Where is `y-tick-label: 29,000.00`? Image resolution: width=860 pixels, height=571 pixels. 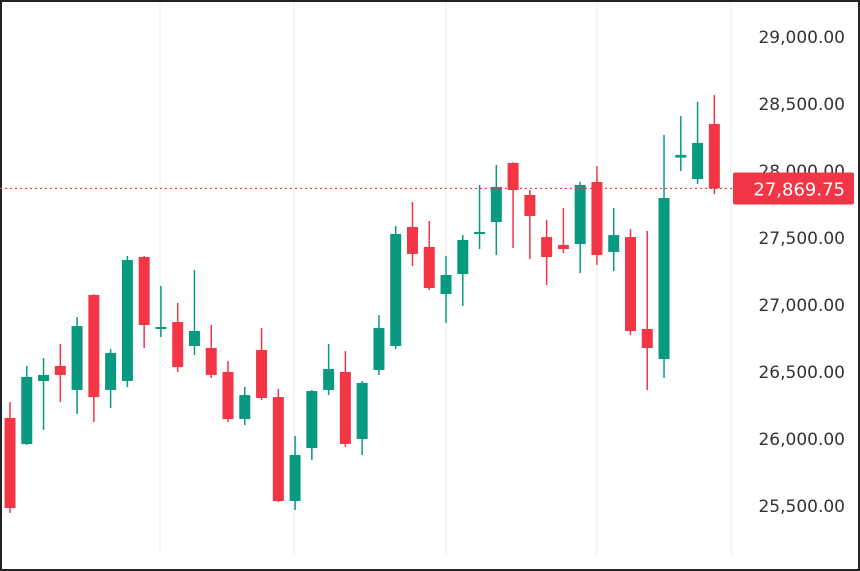 y-tick-label: 29,000.00 is located at coordinates (801, 38).